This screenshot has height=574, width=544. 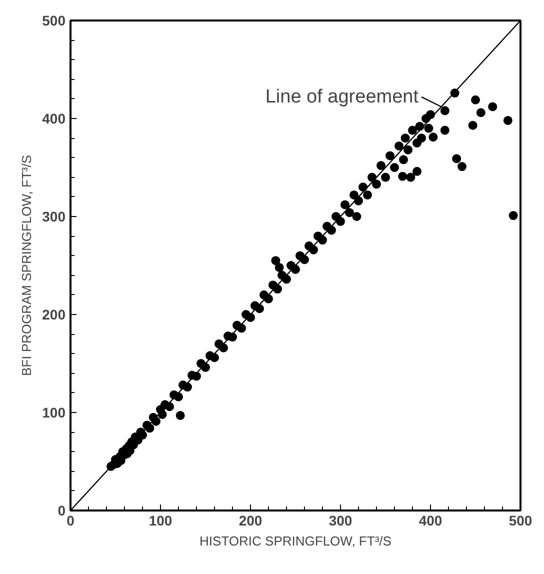 I want to click on y-tick-label: 200, so click(x=54, y=314).